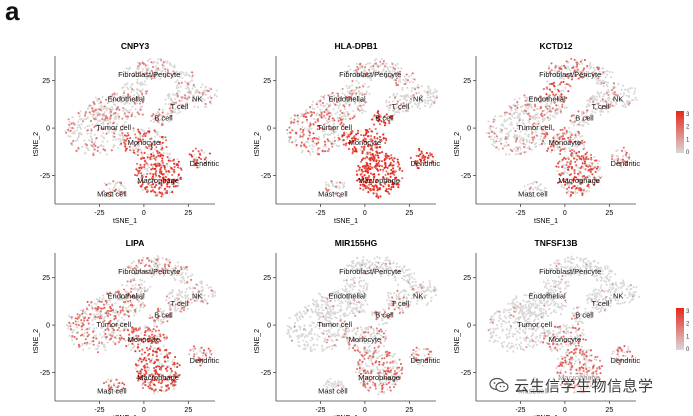  What do you see at coordinates (688, 153) in the screenshot?
I see `color-legend-label: 0` at bounding box center [688, 153].